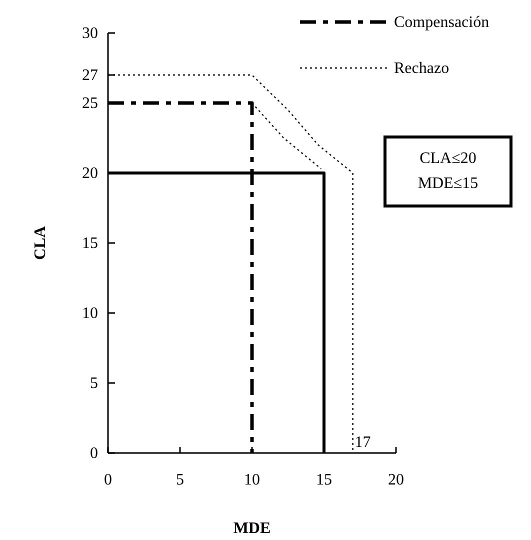  I want to click on note-box: CLA≤20 MDE≤15, so click(448, 172).